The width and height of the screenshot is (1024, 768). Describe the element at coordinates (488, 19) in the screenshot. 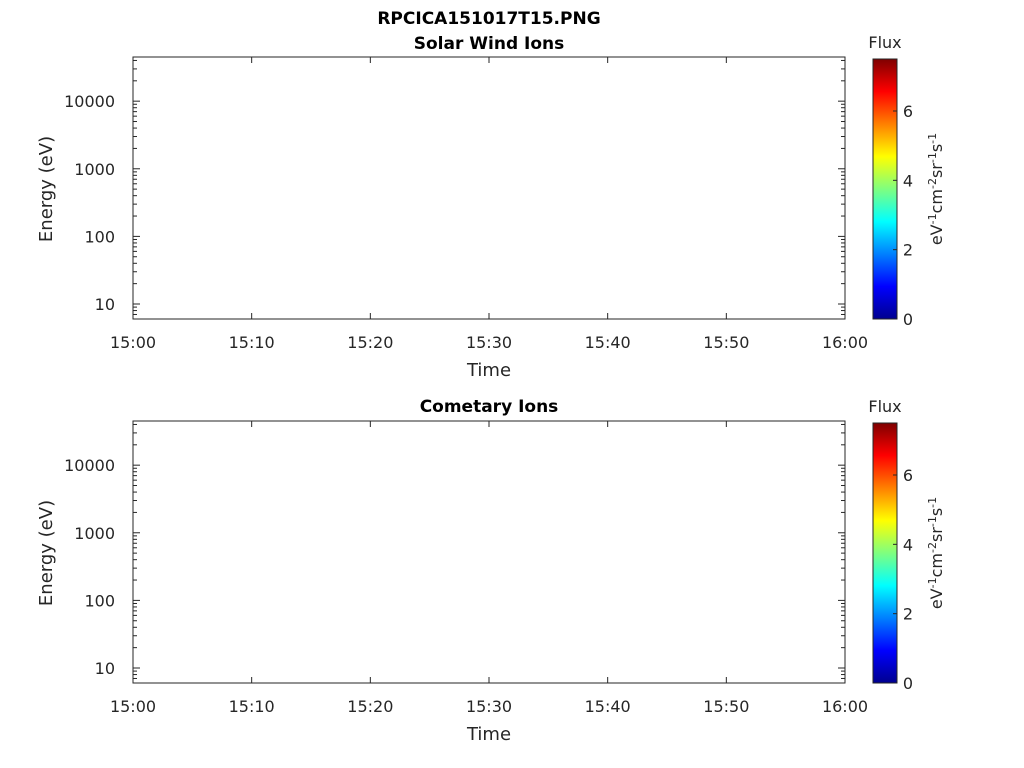

I see `figure-title: RPCICA151017T15.PNG` at that location.